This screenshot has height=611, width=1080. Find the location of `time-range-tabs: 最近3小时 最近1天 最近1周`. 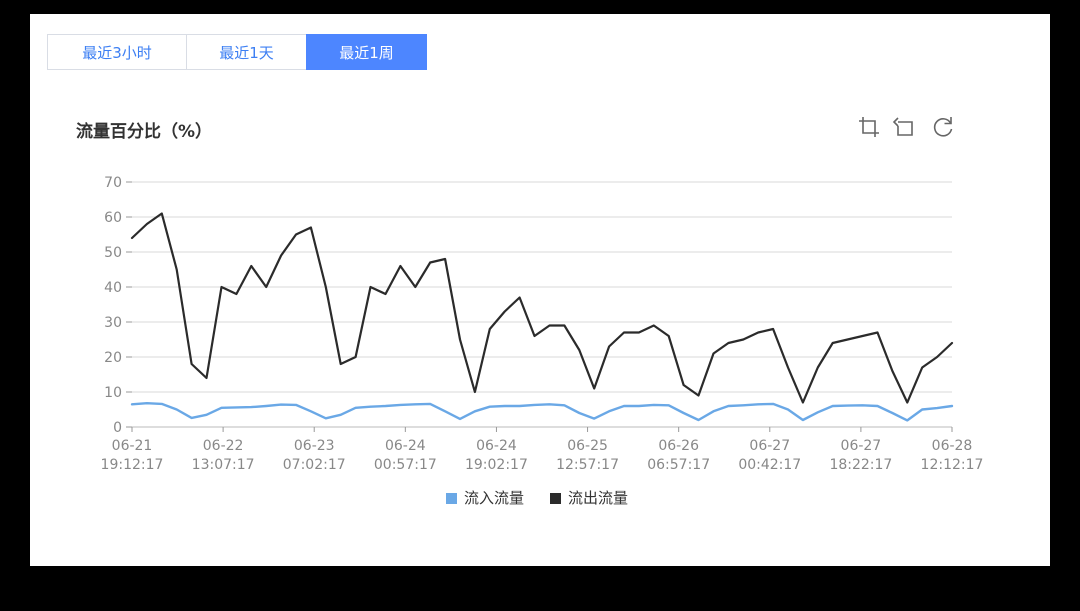

time-range-tabs: 最近3小时 最近1天 最近1周 is located at coordinates (237, 52).